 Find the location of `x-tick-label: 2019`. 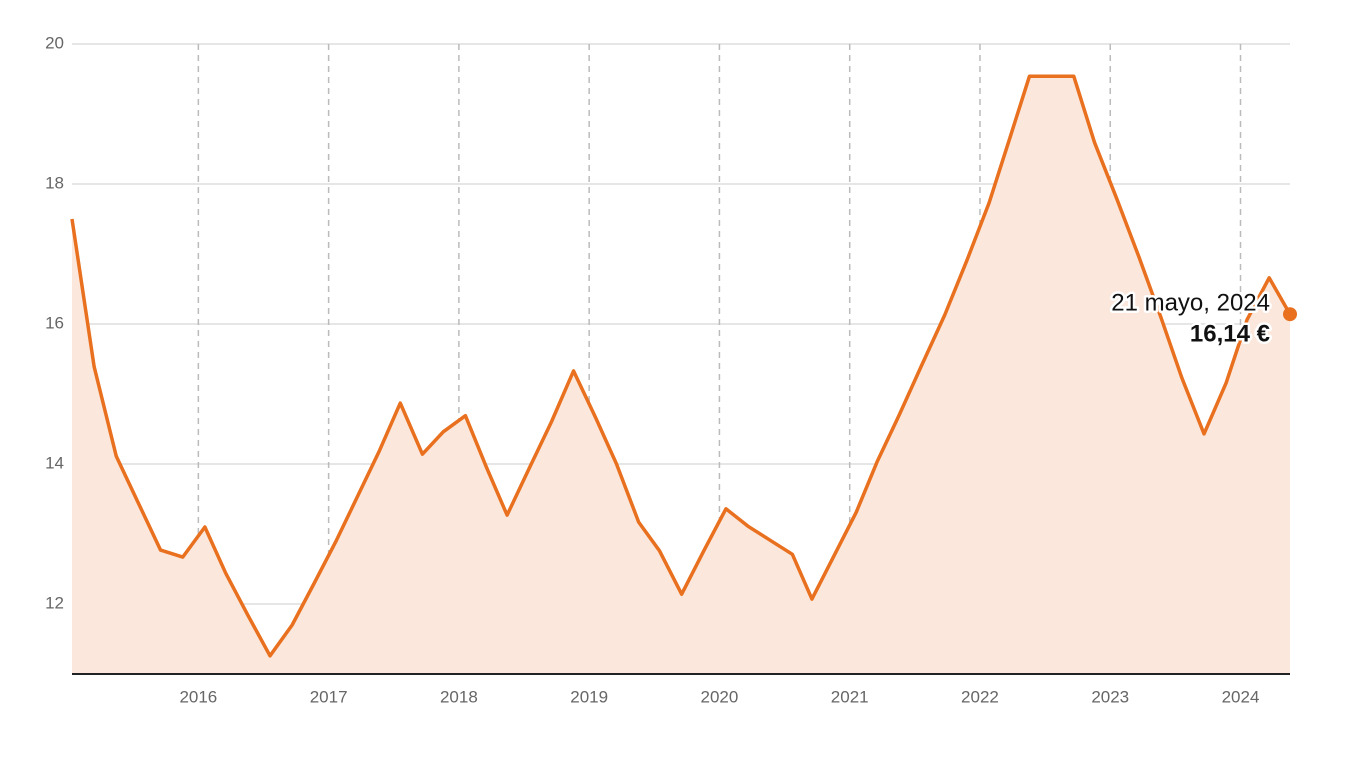

x-tick-label: 2019 is located at coordinates (589, 696).